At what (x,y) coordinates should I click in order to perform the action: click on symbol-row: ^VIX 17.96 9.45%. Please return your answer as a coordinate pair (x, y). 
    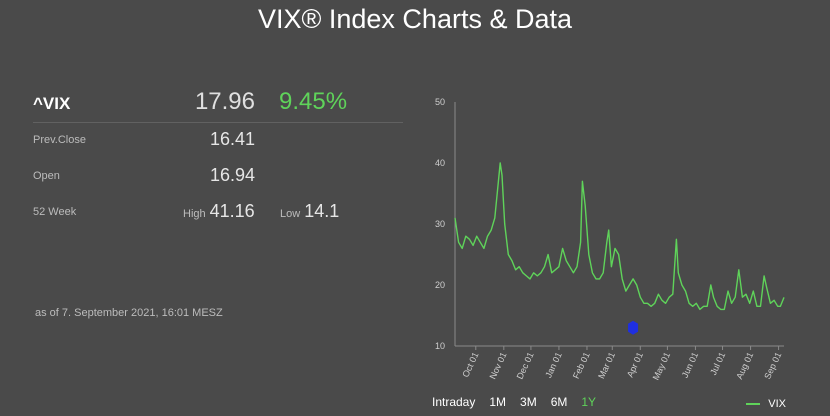
    Looking at the image, I should click on (218, 104).